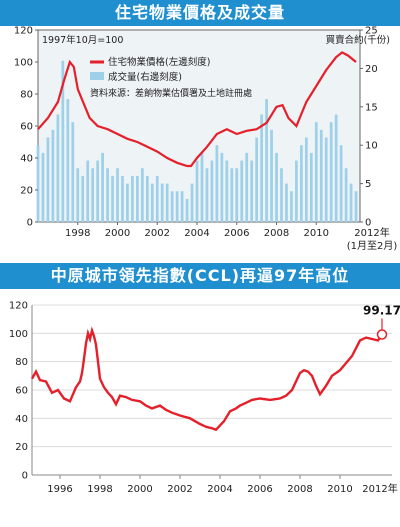  Describe the element at coordinates (21, 419) in the screenshot. I see `y-tick-label: 40` at that location.